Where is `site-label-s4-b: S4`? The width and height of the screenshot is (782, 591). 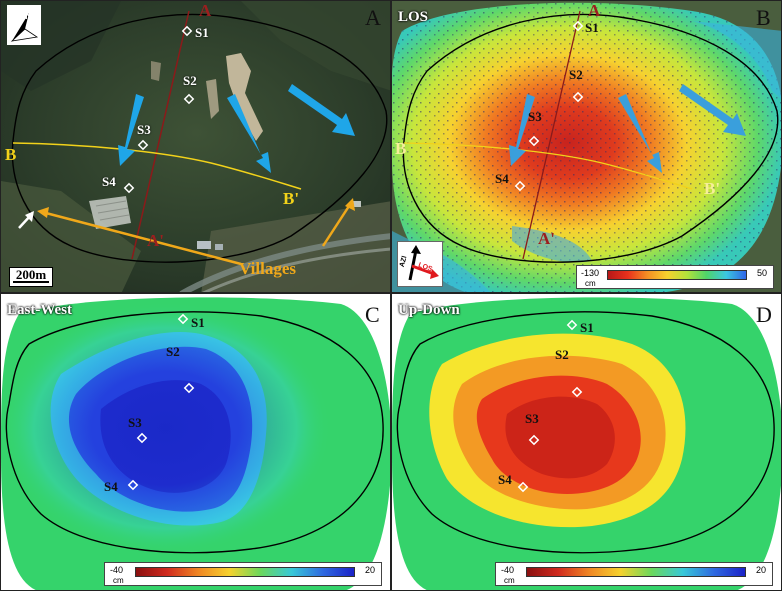
site-label-s4-b: S4 is located at coordinates (502, 178).